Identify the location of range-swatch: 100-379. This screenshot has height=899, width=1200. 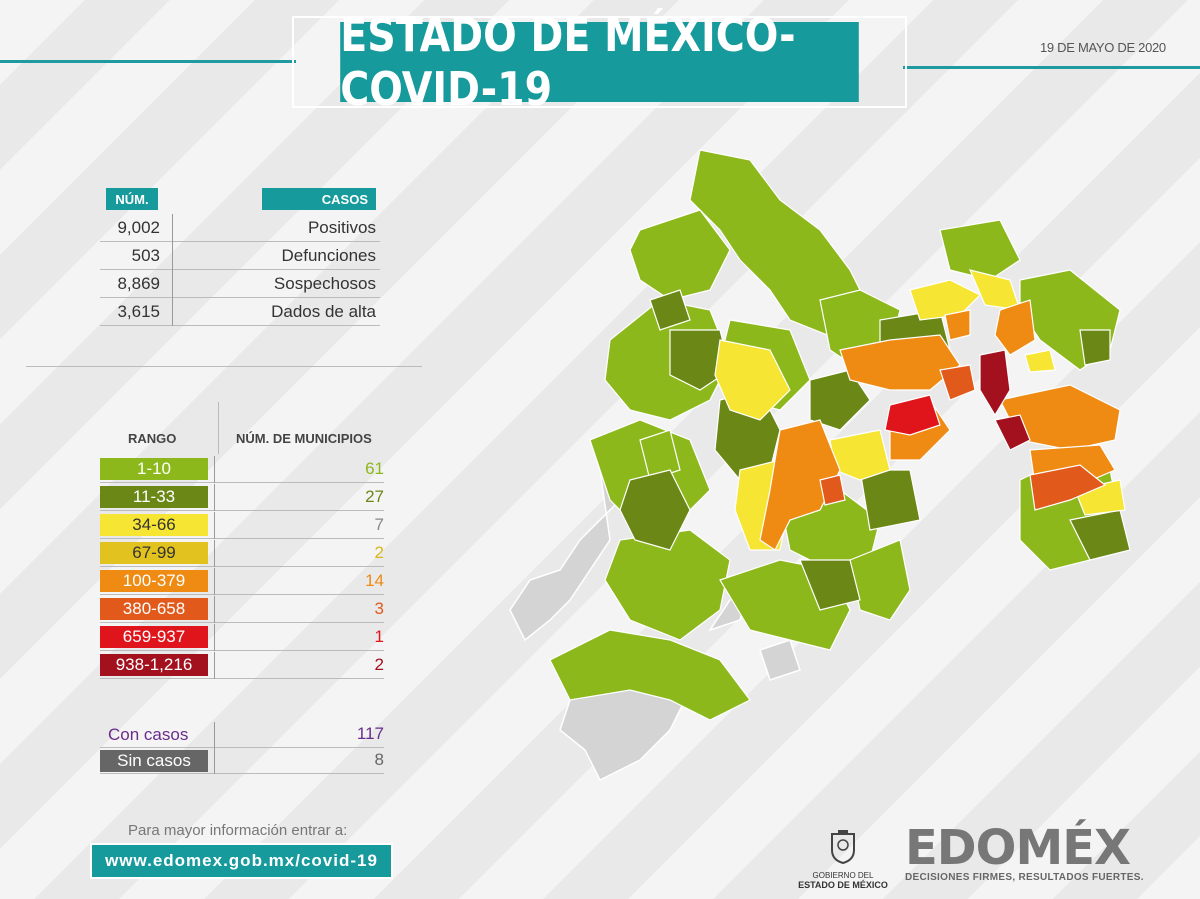
(154, 581).